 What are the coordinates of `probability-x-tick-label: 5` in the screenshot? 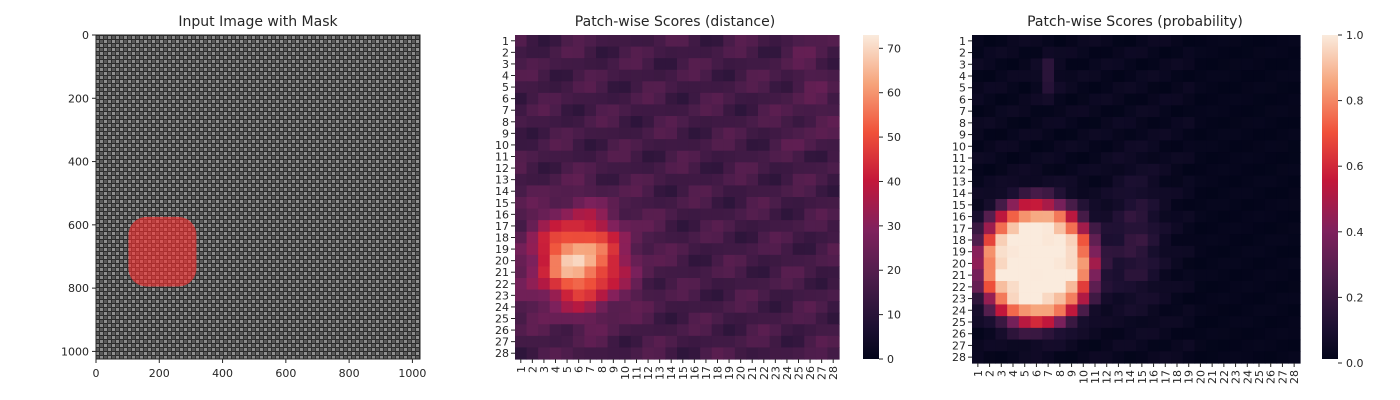 It's located at (1025, 373).